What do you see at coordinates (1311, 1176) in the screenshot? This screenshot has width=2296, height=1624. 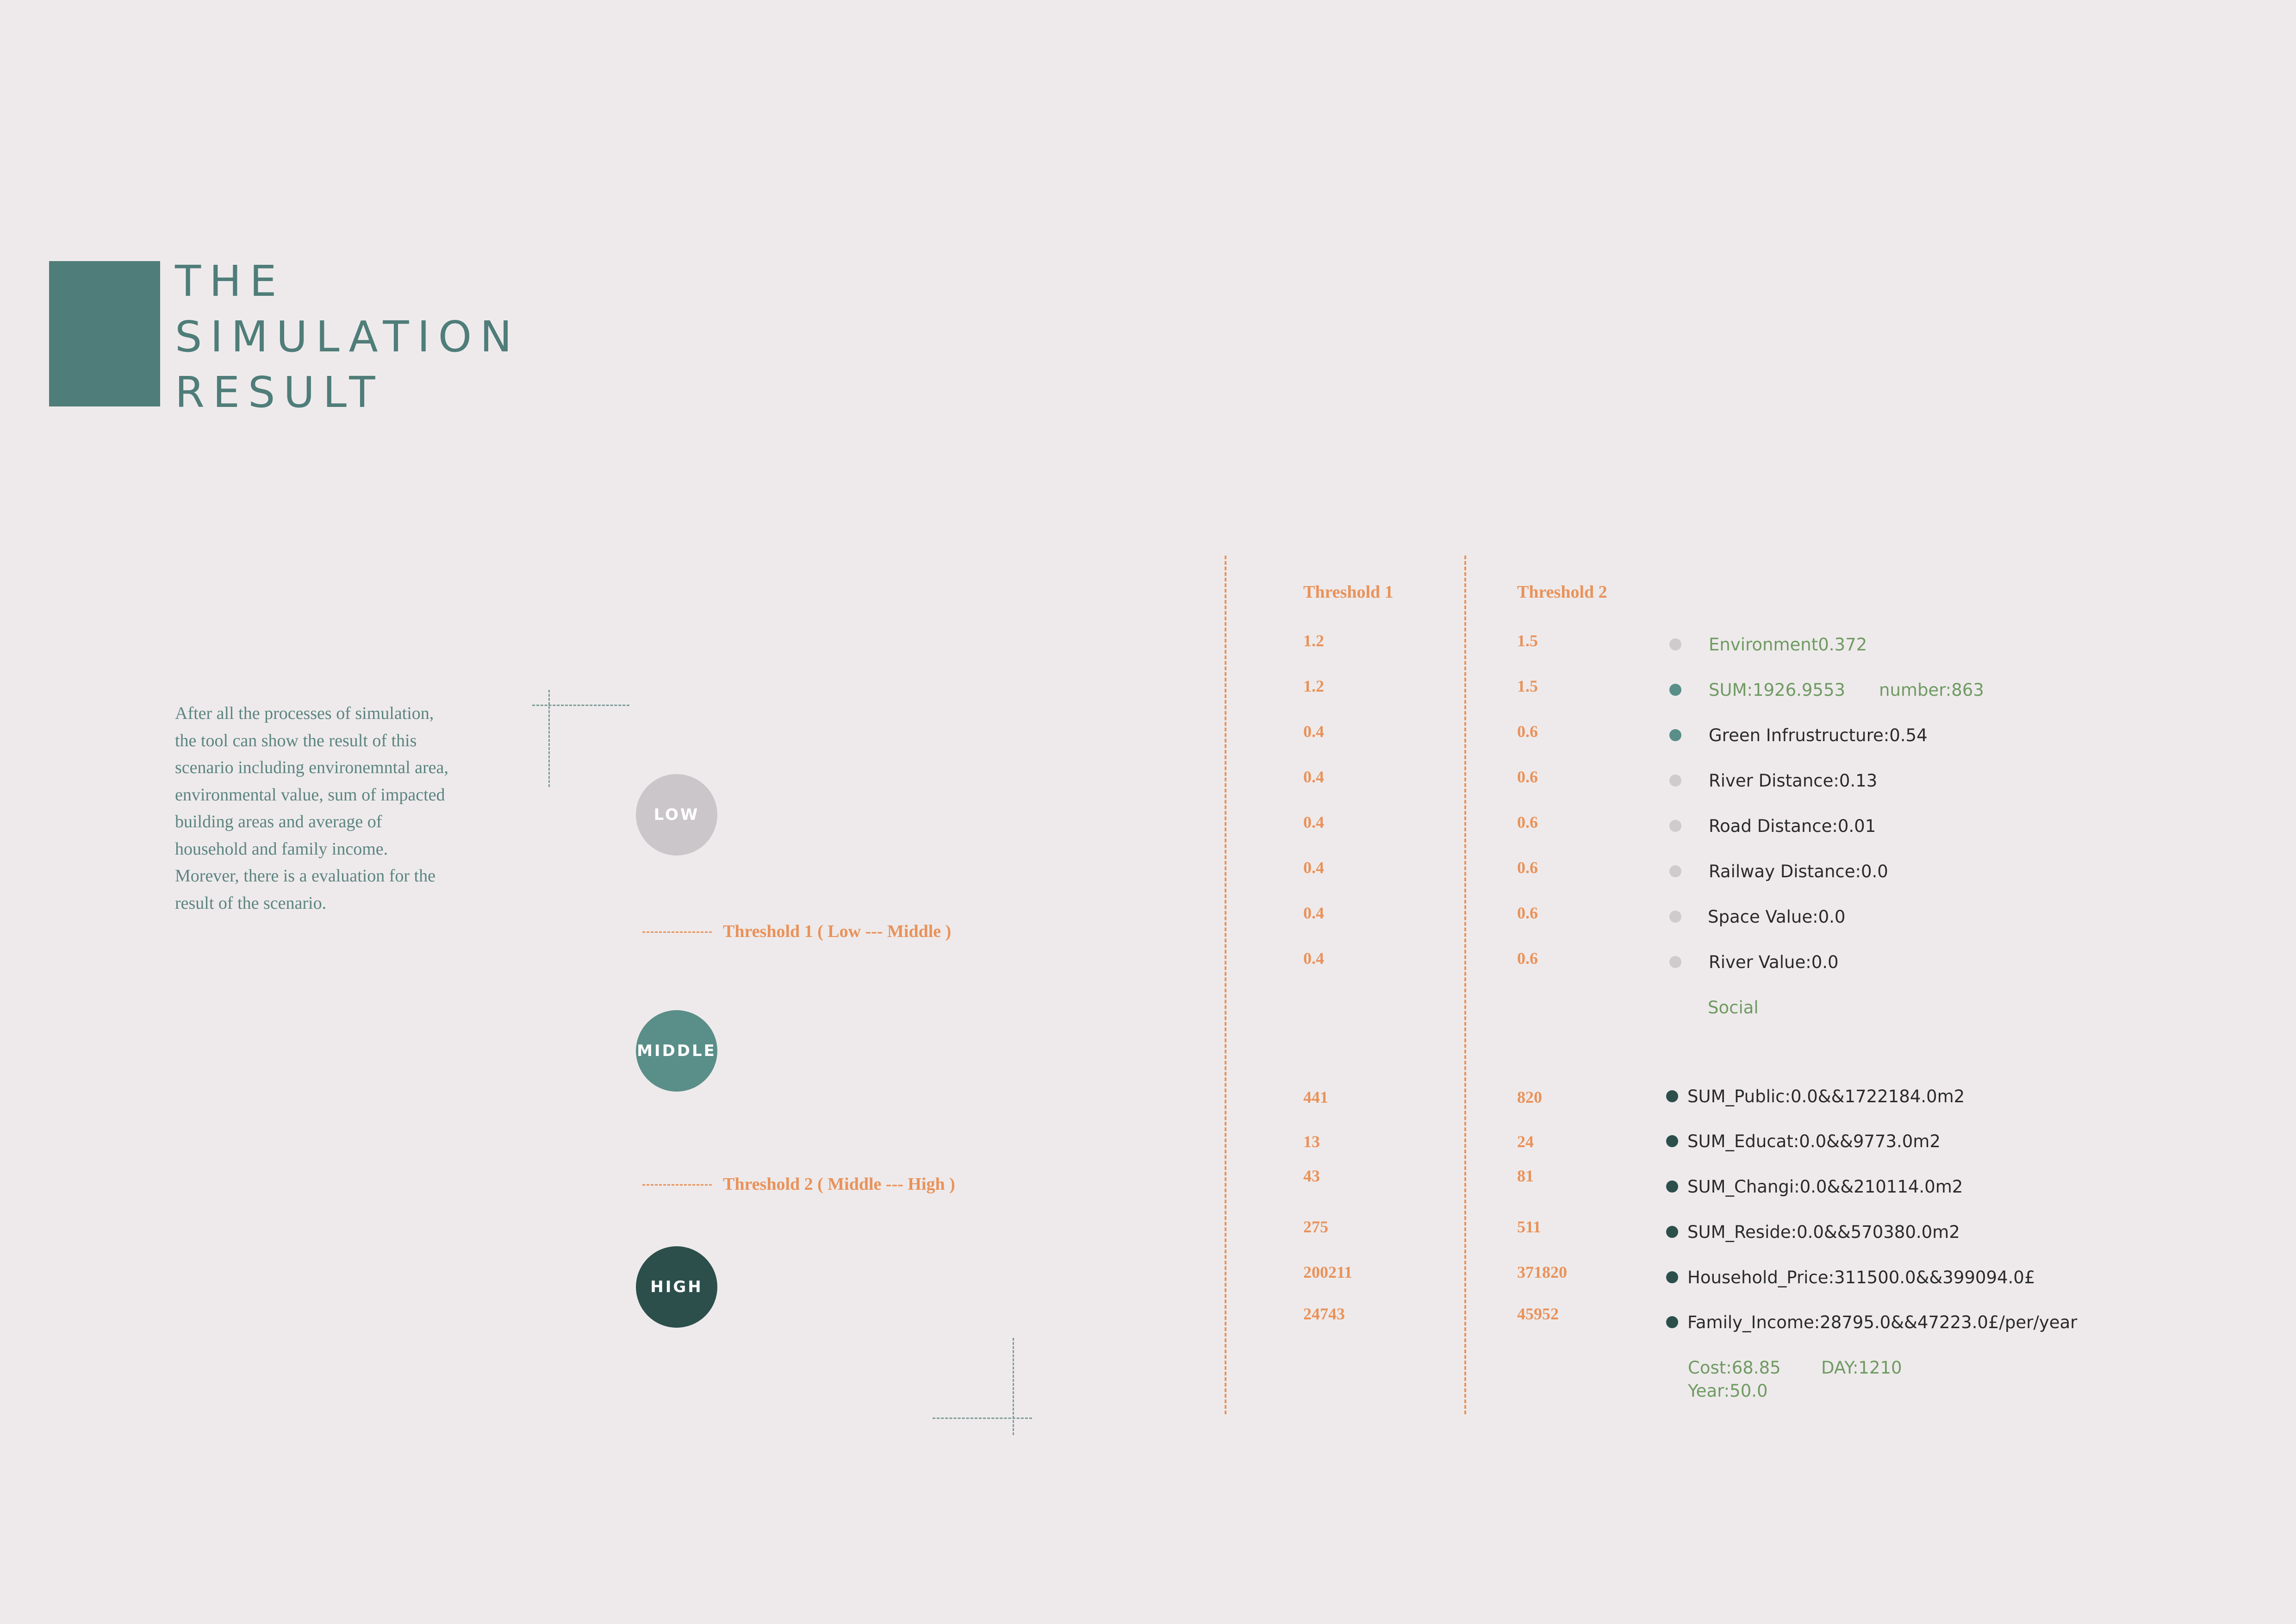 I see `social-row-t1-value: 43` at bounding box center [1311, 1176].